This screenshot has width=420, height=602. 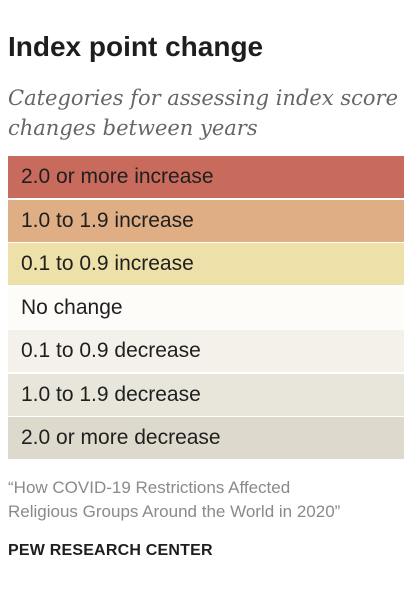 What do you see at coordinates (107, 220) in the screenshot?
I see `legend-item-label: 1.0 to 1.9 increase` at bounding box center [107, 220].